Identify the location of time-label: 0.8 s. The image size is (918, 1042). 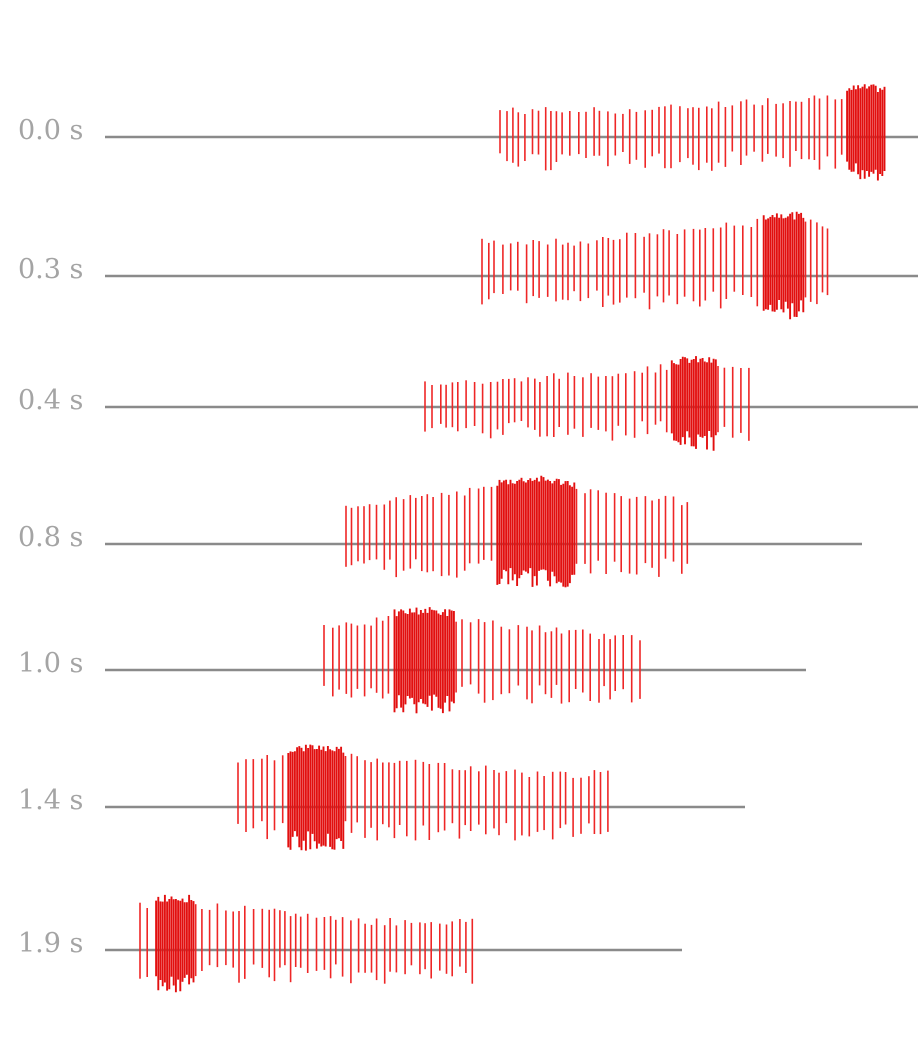
(50, 537).